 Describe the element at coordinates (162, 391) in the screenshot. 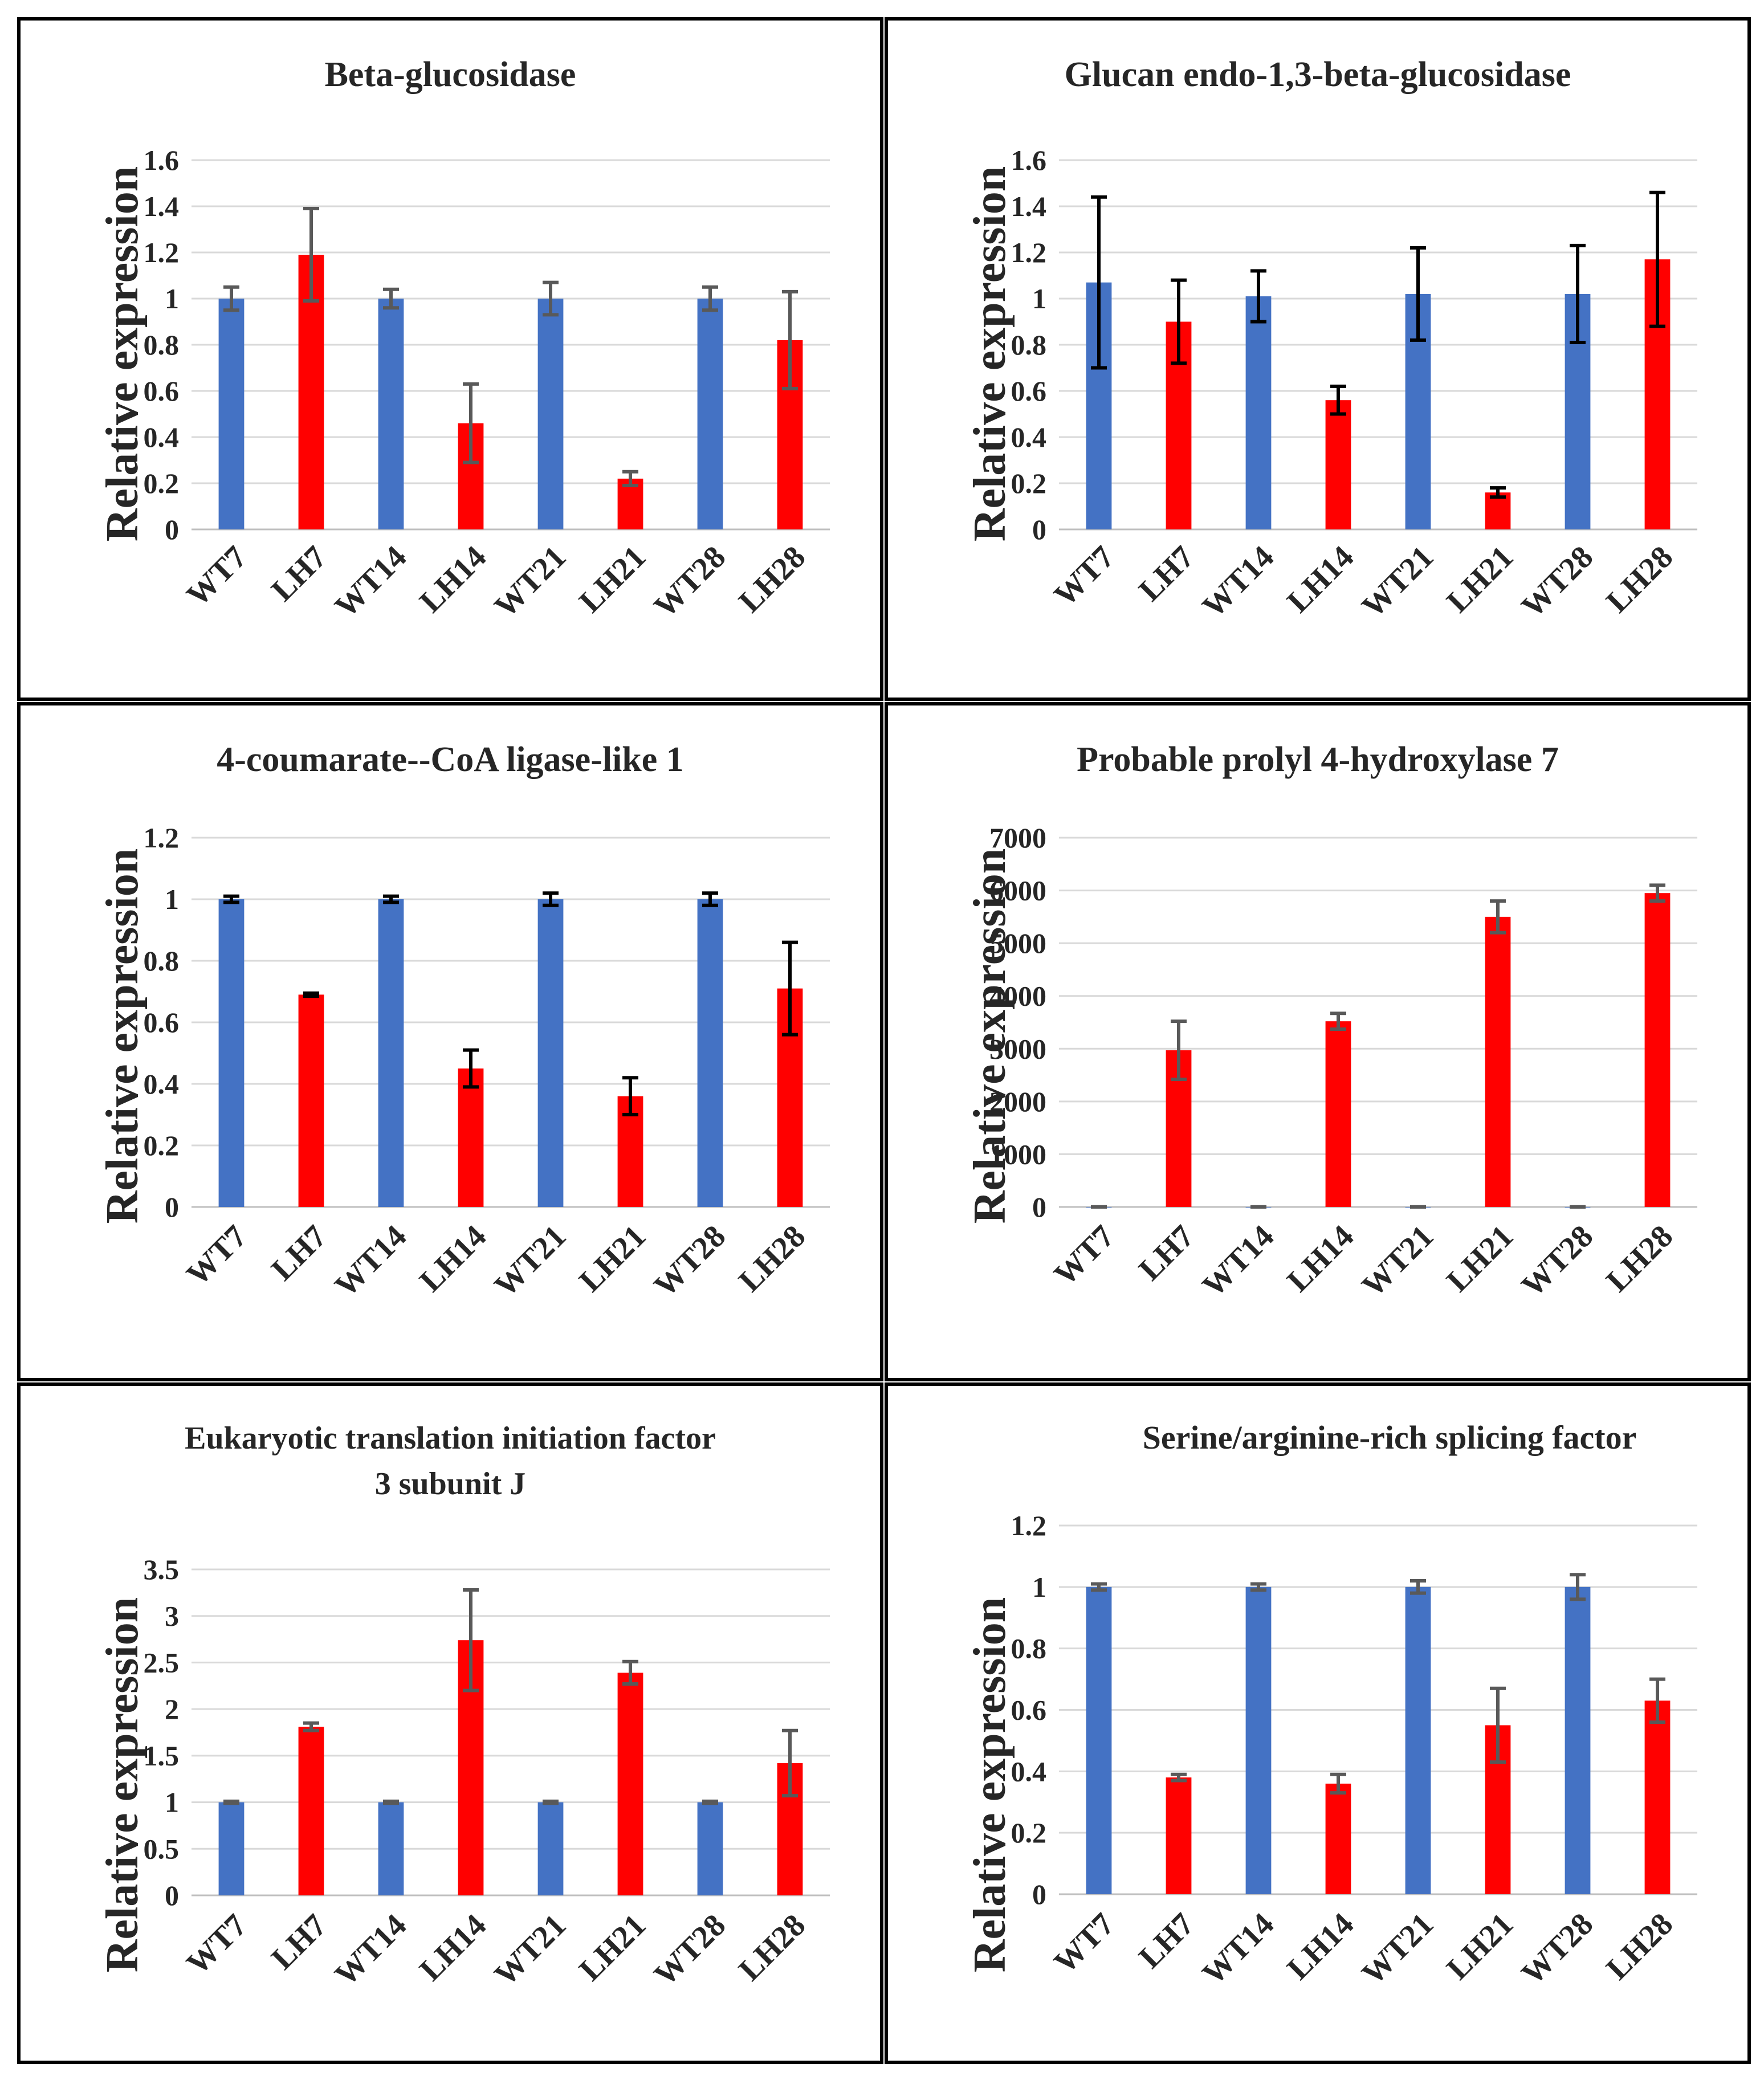

I see `y-tick-label: 0.6` at that location.